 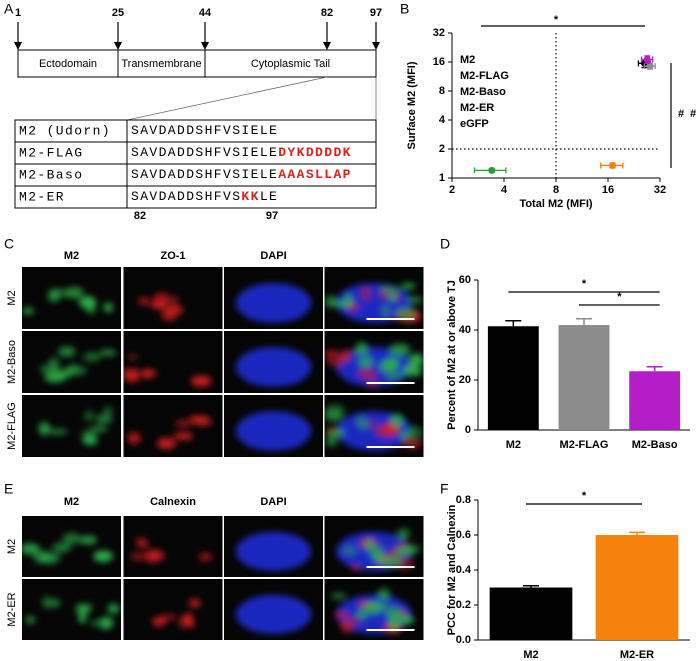 What do you see at coordinates (315, 152) in the screenshot?
I see `sequence-segment: DYKDDDDK` at bounding box center [315, 152].